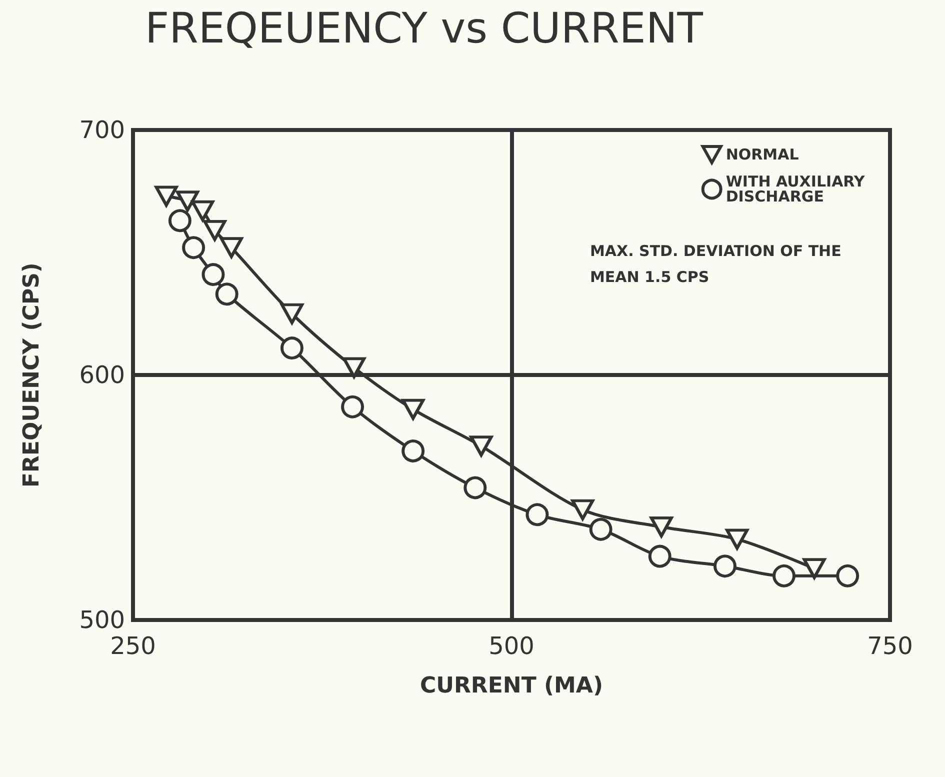 The image size is (945, 777). What do you see at coordinates (511, 646) in the screenshot?
I see `x-tick-label: 500` at bounding box center [511, 646].